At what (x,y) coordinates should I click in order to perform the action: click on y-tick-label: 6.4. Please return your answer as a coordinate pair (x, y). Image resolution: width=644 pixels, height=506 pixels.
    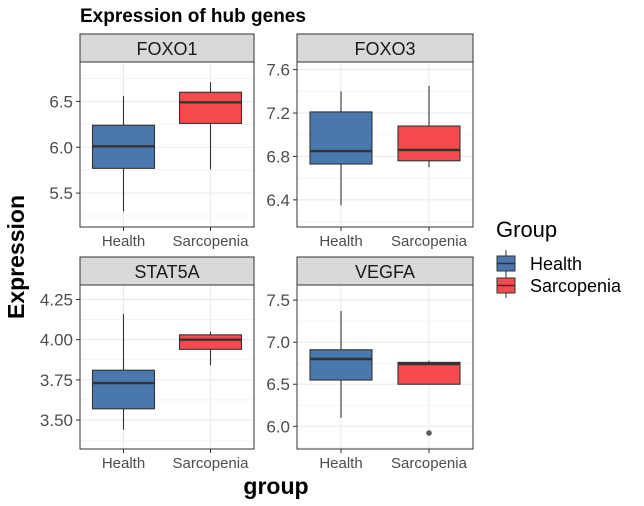
    Looking at the image, I should click on (278, 200).